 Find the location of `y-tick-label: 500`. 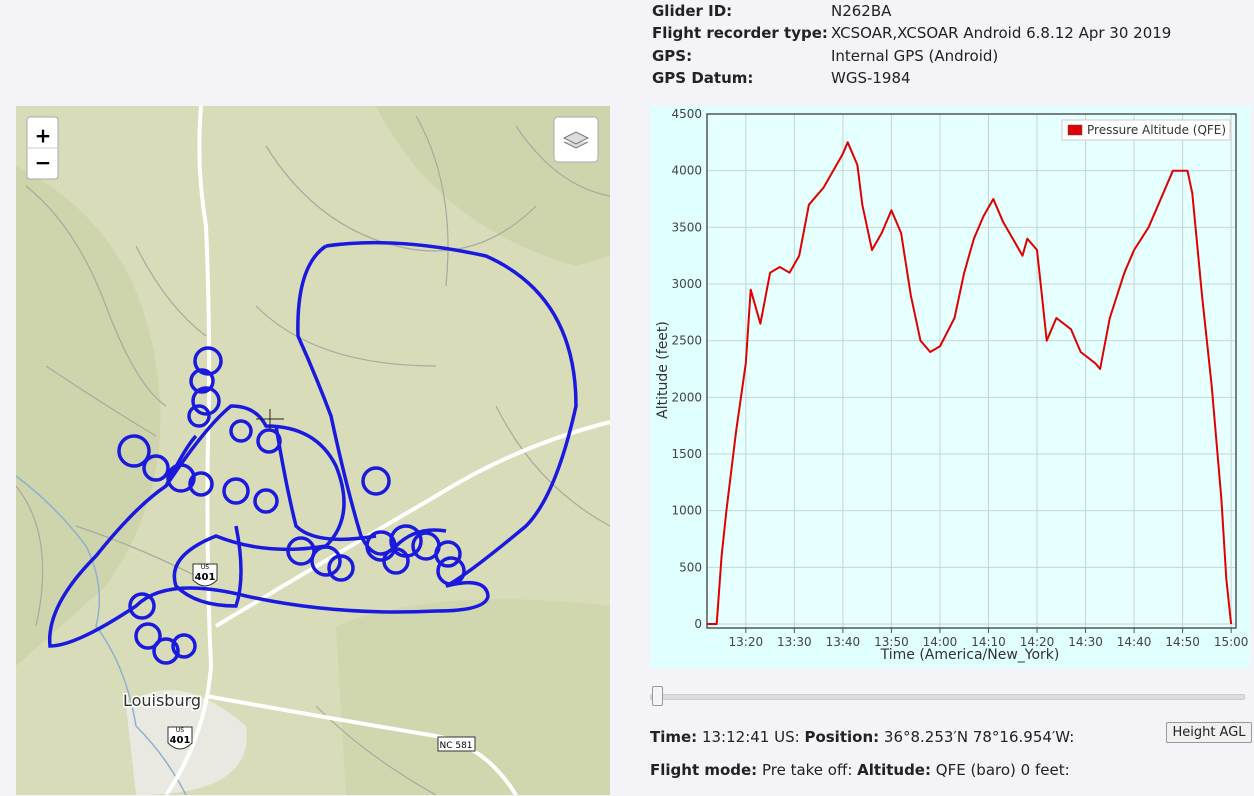

y-tick-label: 500 is located at coordinates (690, 567).